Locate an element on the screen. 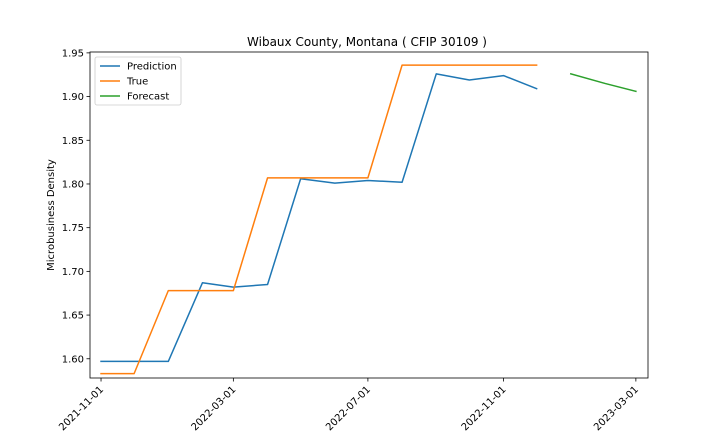 This screenshot has height=432, width=720. legend-label: Prediction is located at coordinates (152, 67).